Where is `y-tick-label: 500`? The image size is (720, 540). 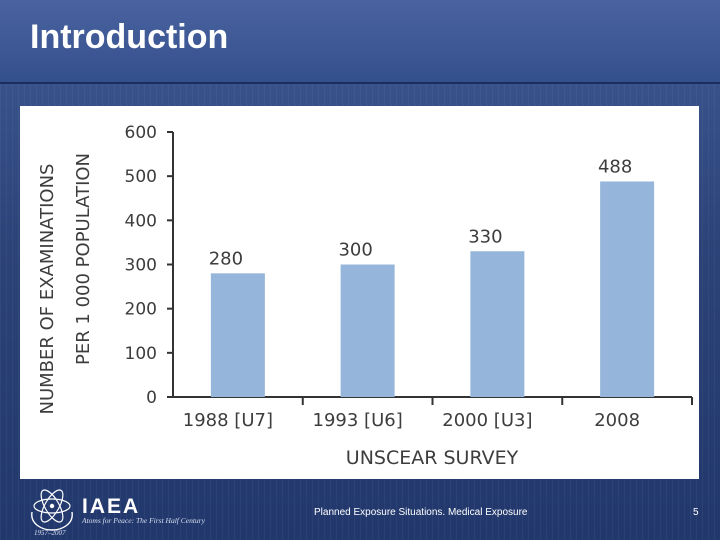 y-tick-label: 500 is located at coordinates (141, 177).